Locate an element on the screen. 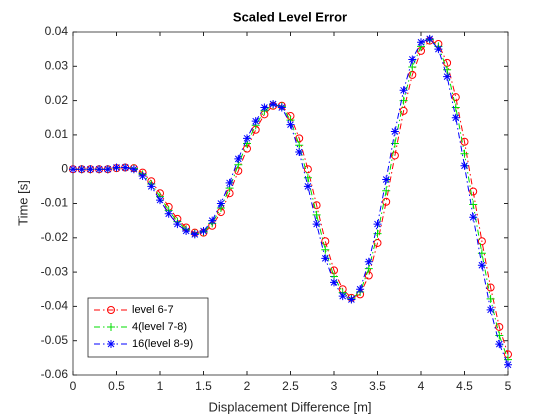 The width and height of the screenshot is (560, 420). x-tick-label: 3 is located at coordinates (334, 386).